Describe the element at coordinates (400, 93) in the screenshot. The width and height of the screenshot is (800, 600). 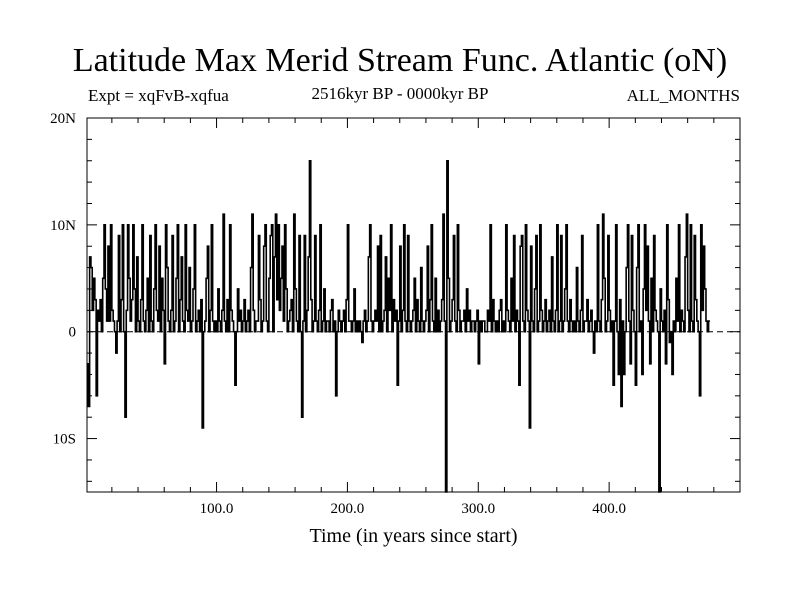
I see `time-range-label: 2516kyr BP - 0000kyr BP` at that location.